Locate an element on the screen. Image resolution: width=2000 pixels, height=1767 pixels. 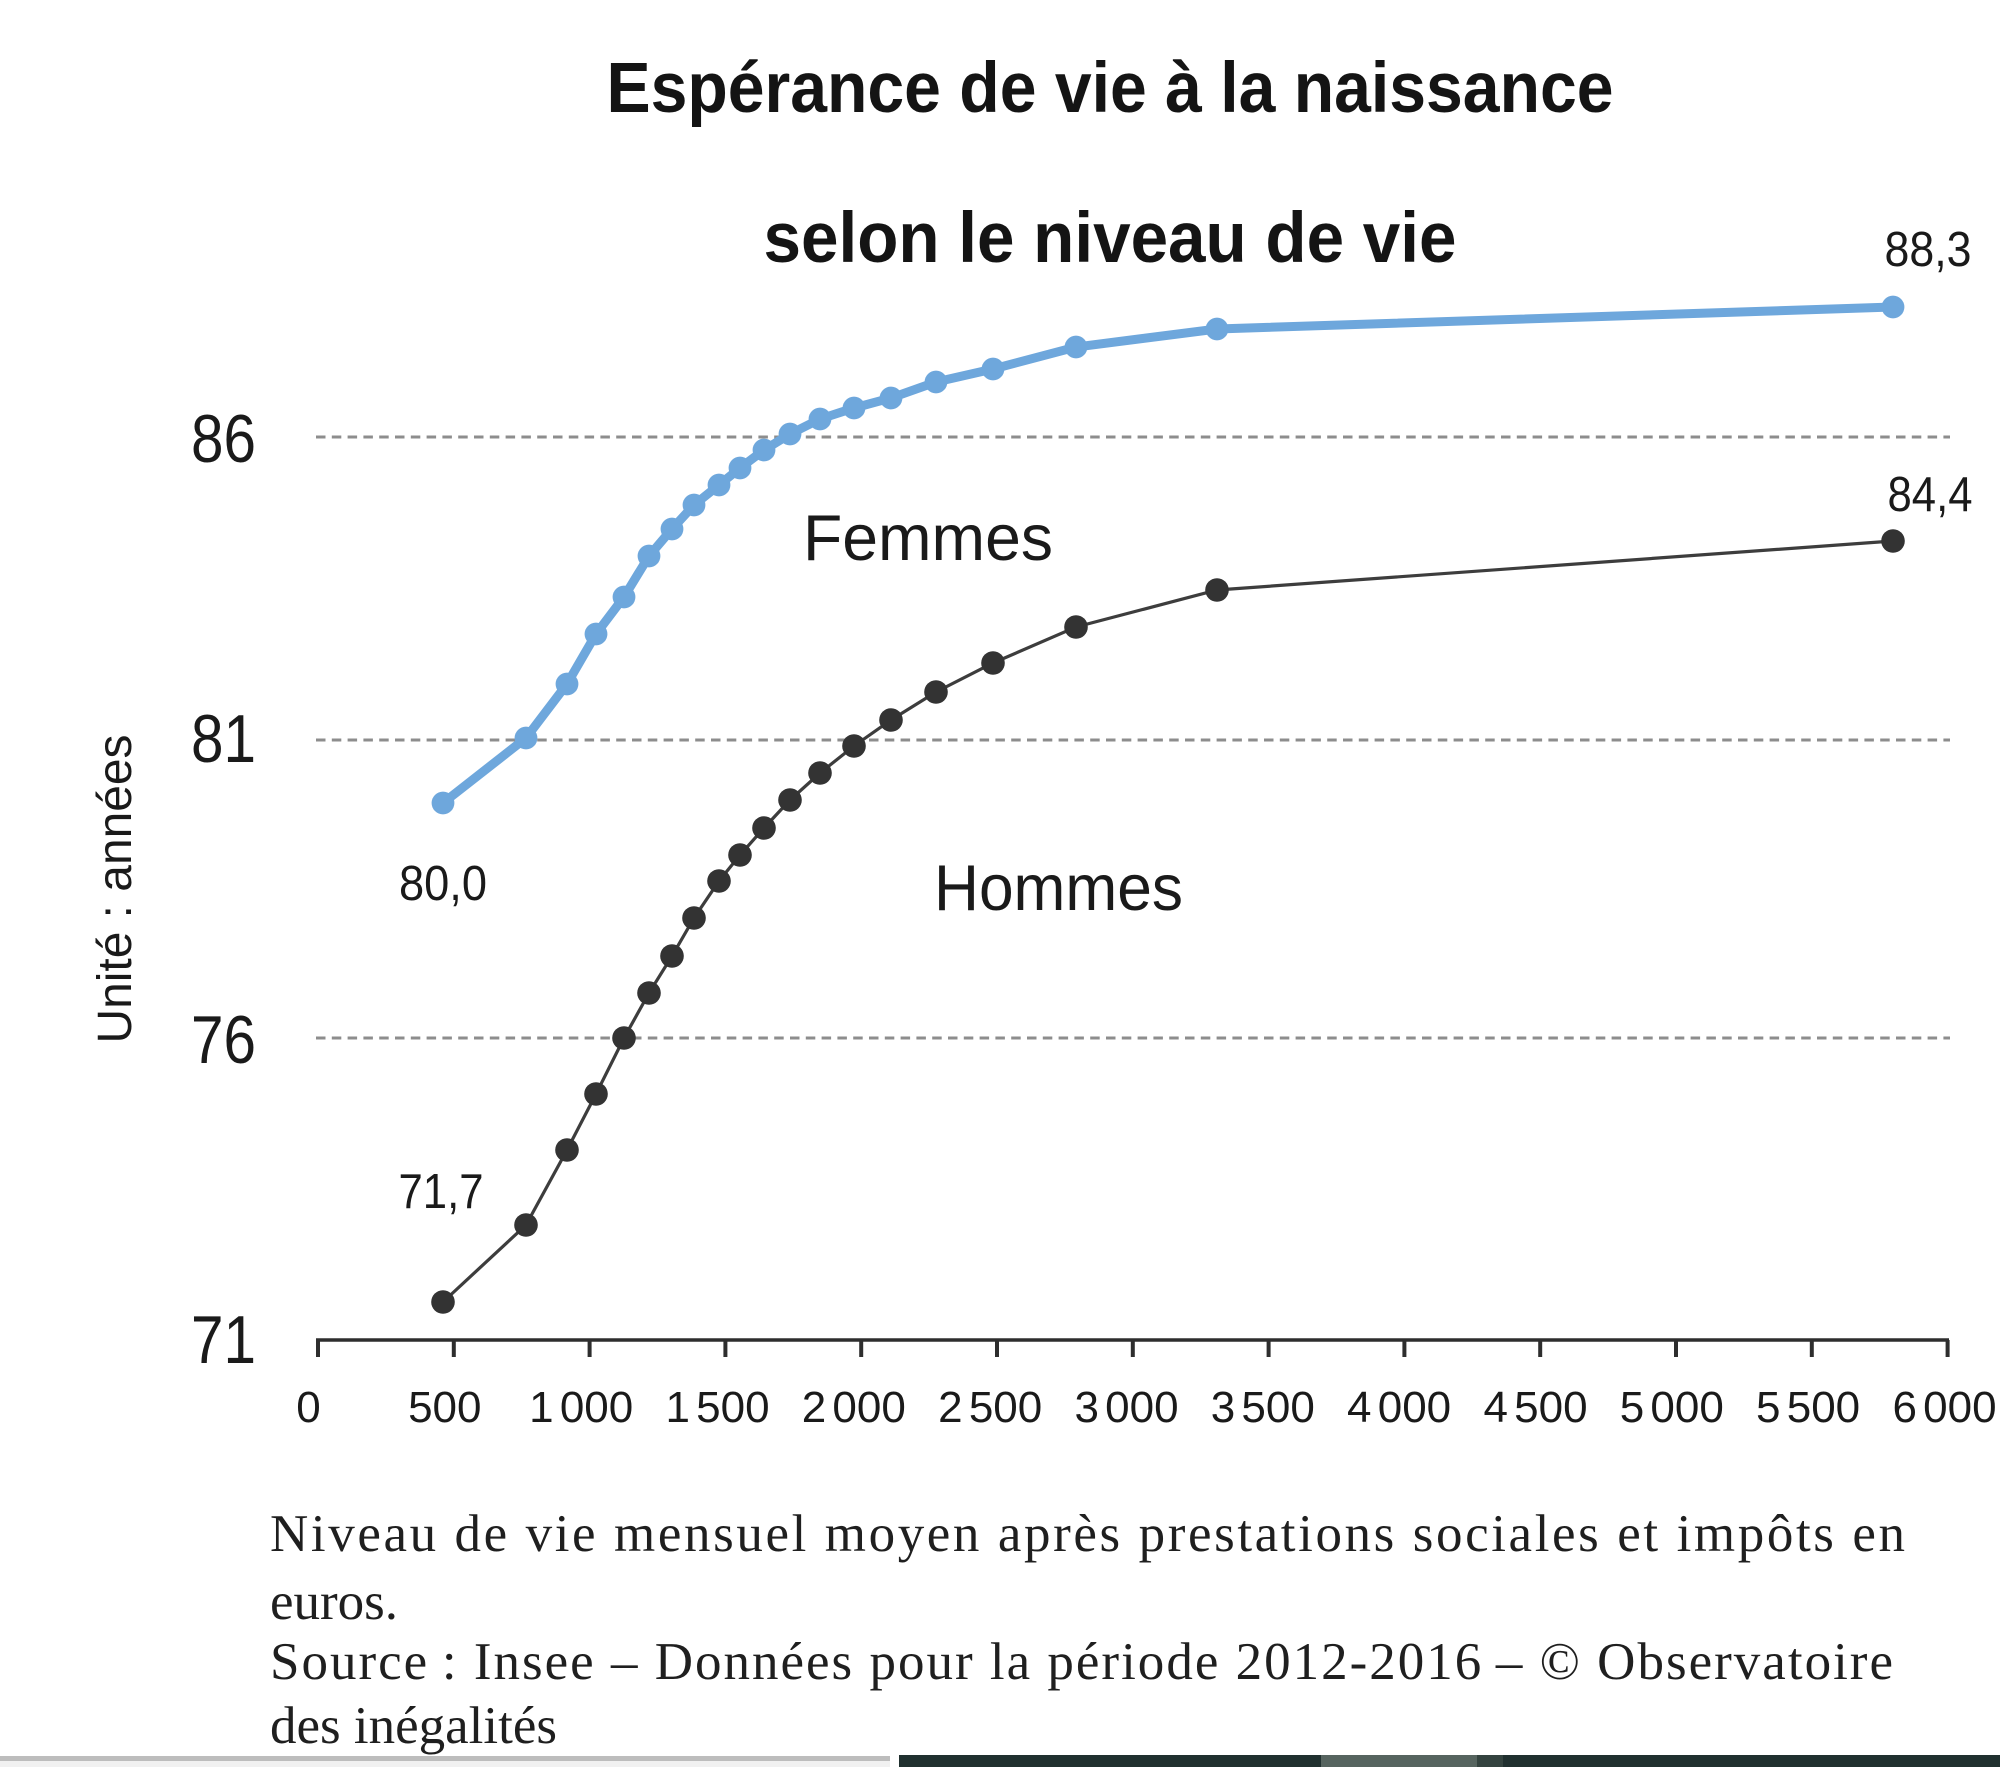
svg-text: 2 500 is located at coordinates (990, 1407).